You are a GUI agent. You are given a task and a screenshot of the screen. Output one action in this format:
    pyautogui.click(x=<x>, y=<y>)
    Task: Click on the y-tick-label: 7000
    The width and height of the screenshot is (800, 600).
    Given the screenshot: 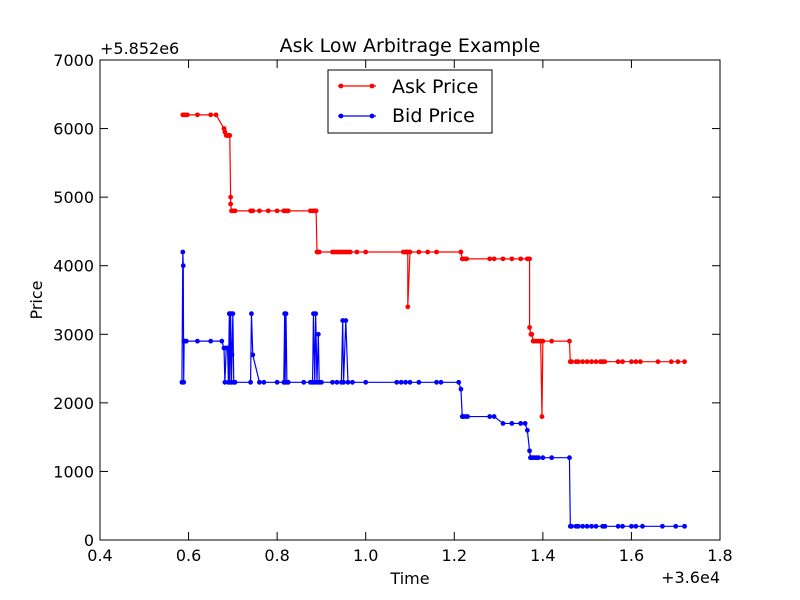 What is the action you would take?
    pyautogui.click(x=73, y=60)
    